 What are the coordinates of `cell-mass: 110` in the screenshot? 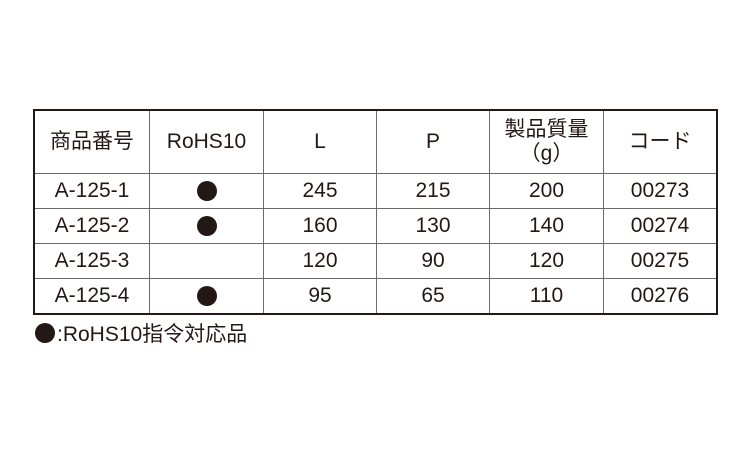 It's located at (546, 296).